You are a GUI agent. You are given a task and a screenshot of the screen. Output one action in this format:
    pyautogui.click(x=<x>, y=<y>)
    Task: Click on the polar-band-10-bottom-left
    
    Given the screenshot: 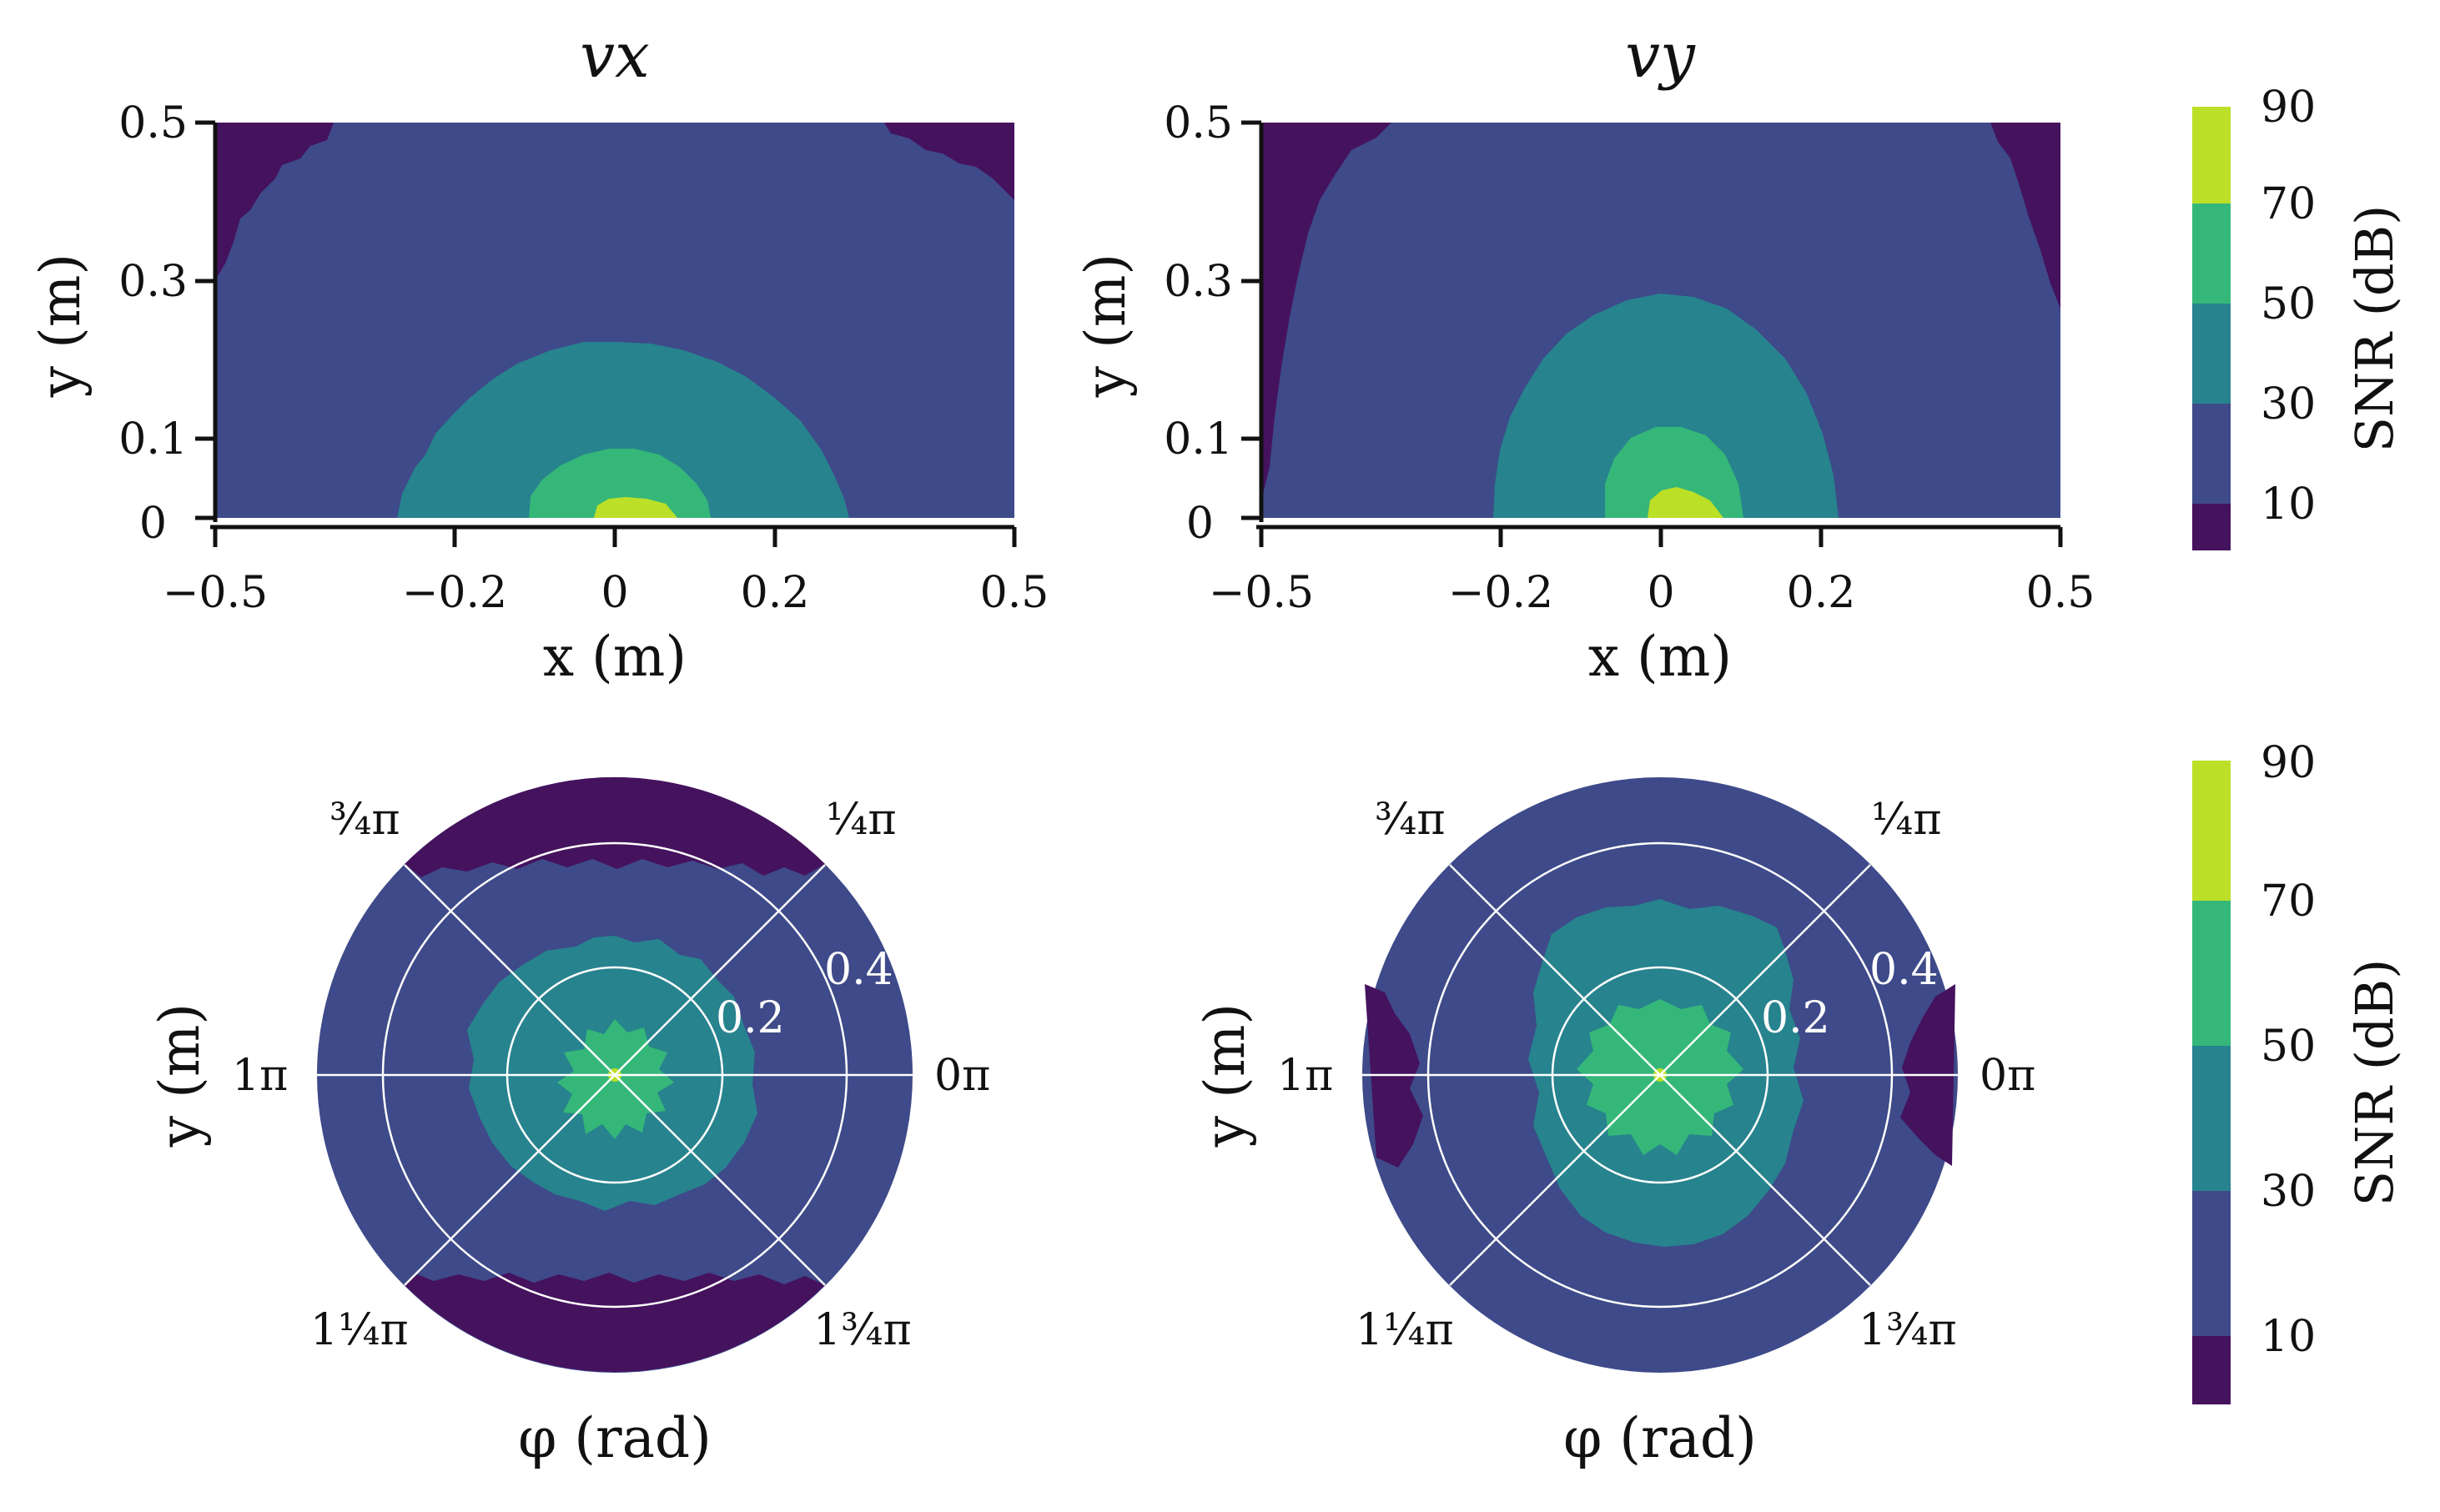 What is the action you would take?
    pyautogui.click(x=615, y=1323)
    